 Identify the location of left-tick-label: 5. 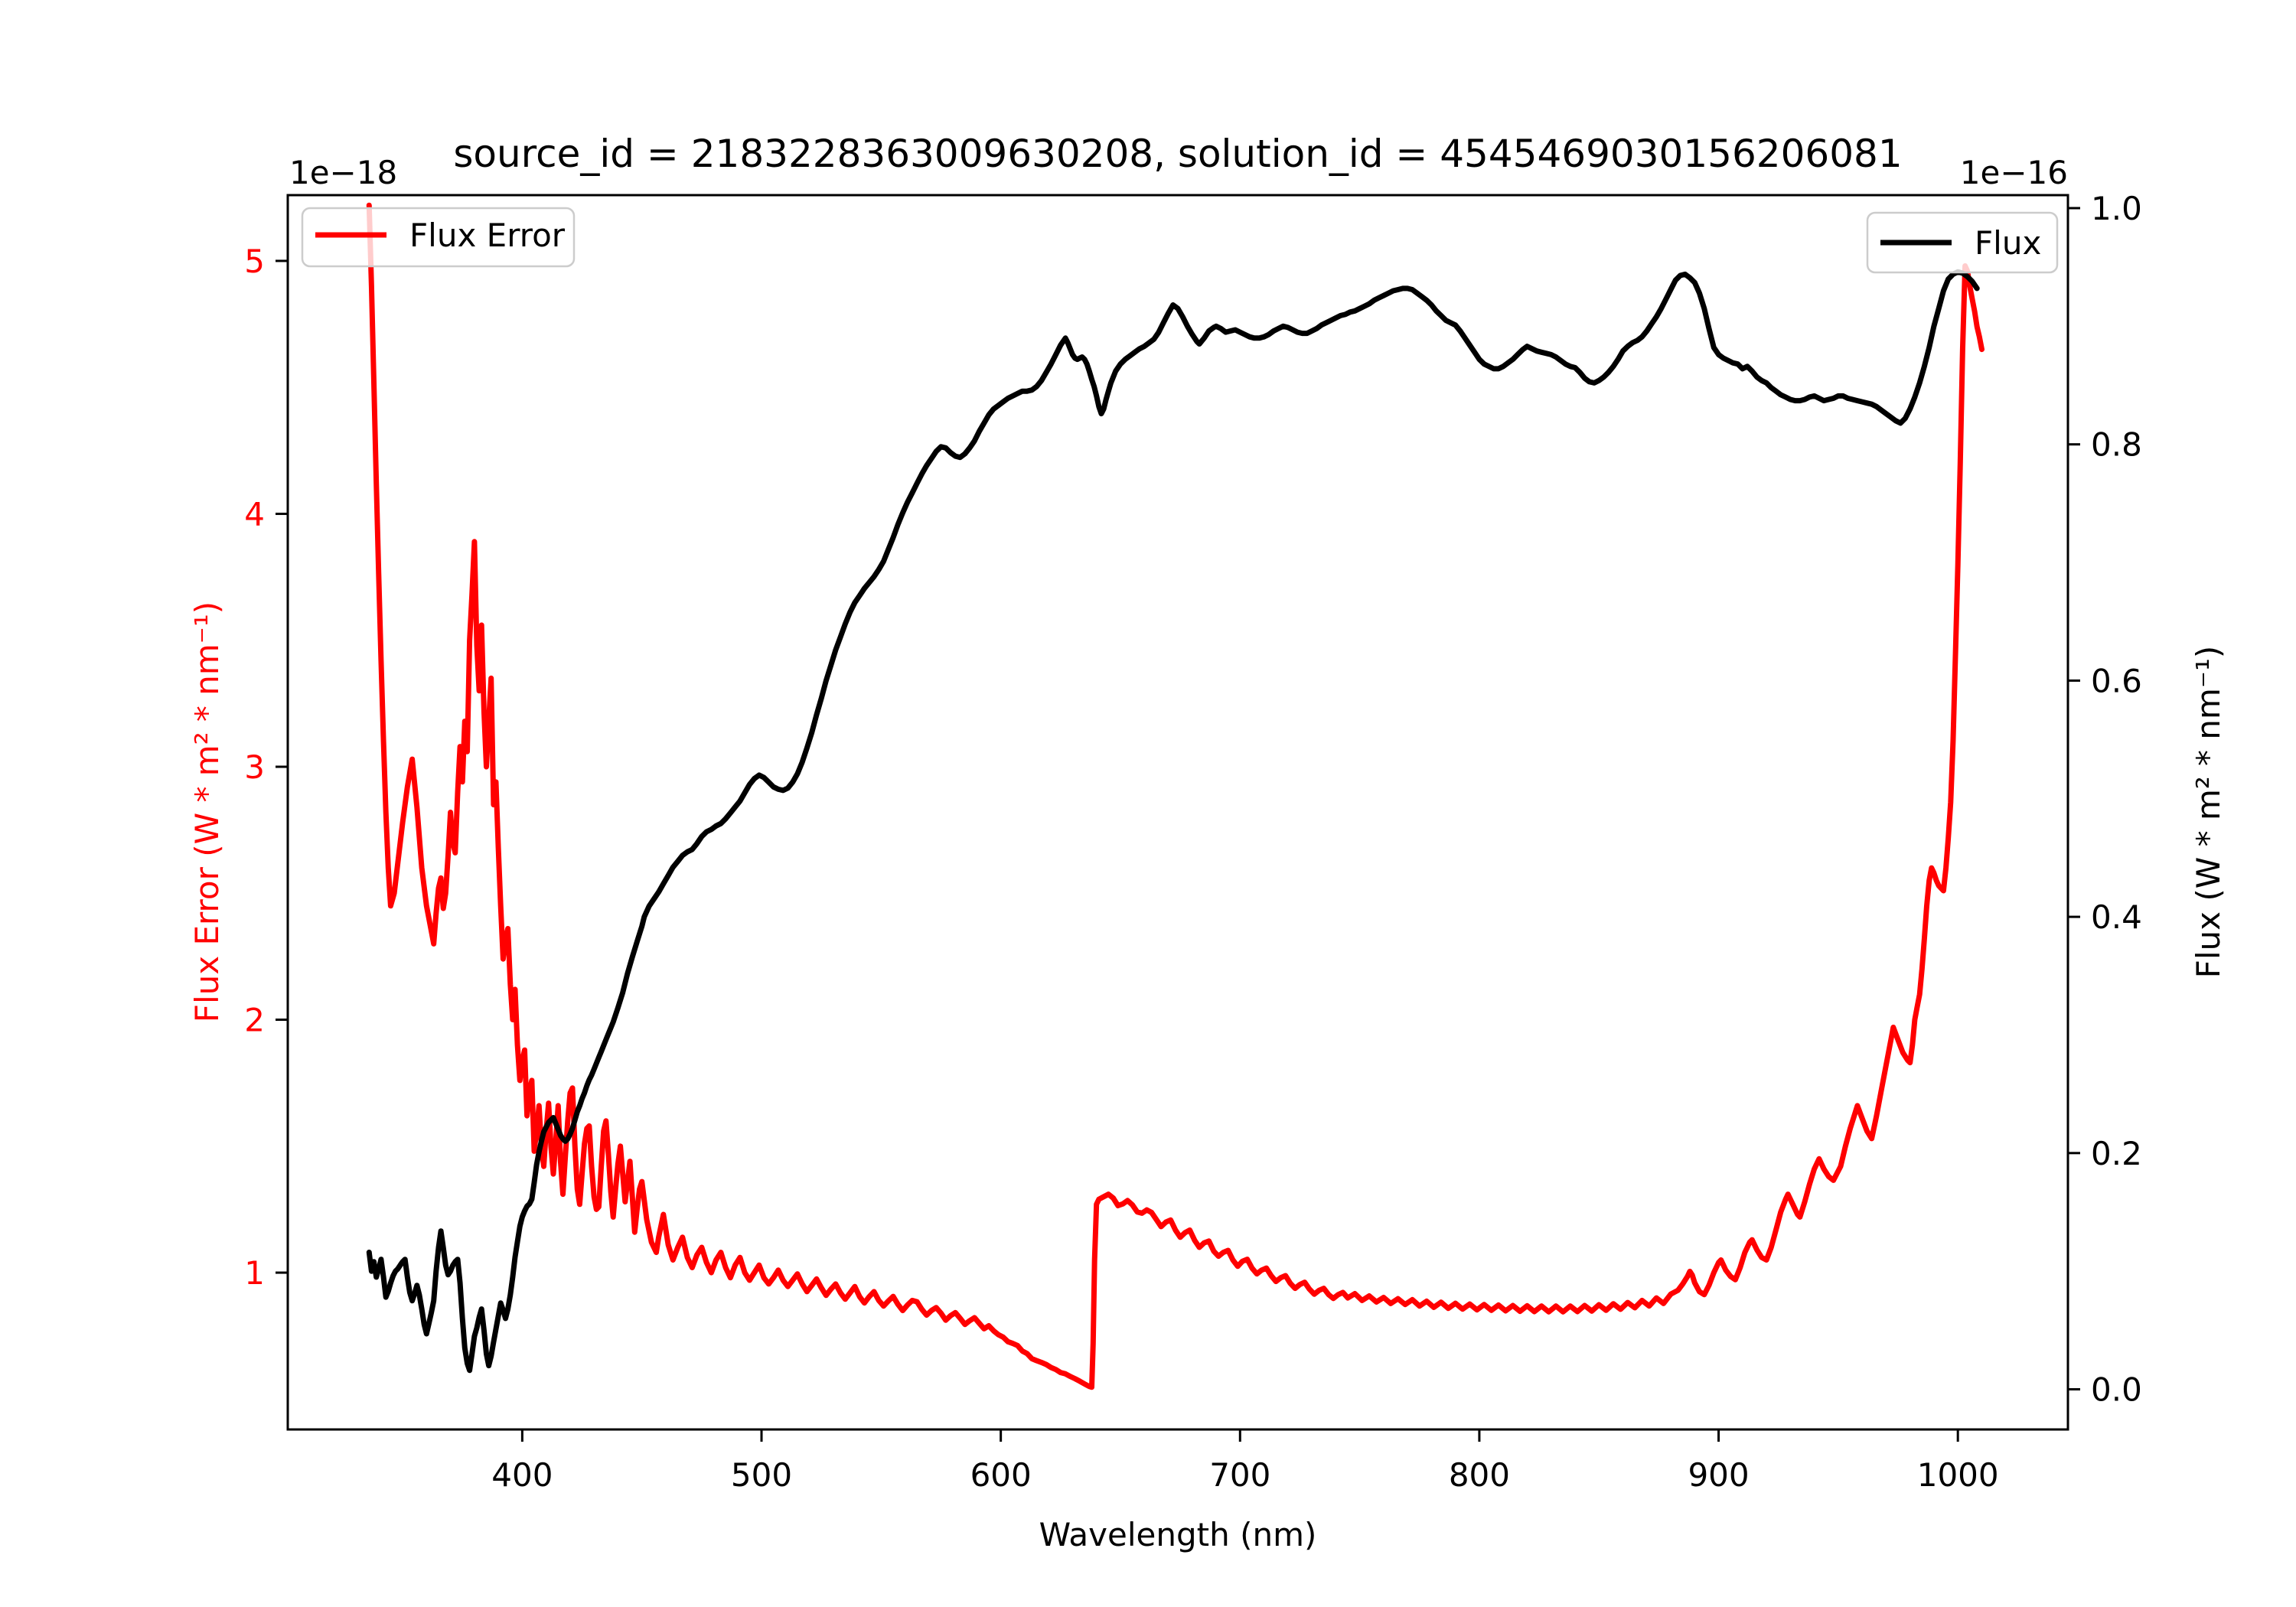
(254, 262).